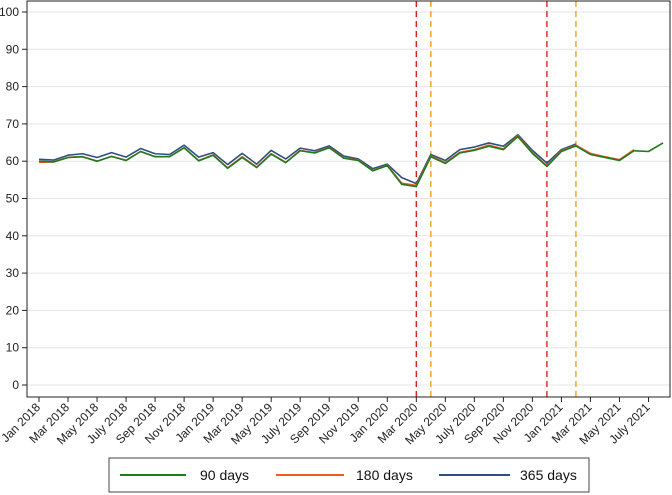 This screenshot has width=672, height=495. What do you see at coordinates (15, 385) in the screenshot?
I see `y-tick-label: 0` at bounding box center [15, 385].